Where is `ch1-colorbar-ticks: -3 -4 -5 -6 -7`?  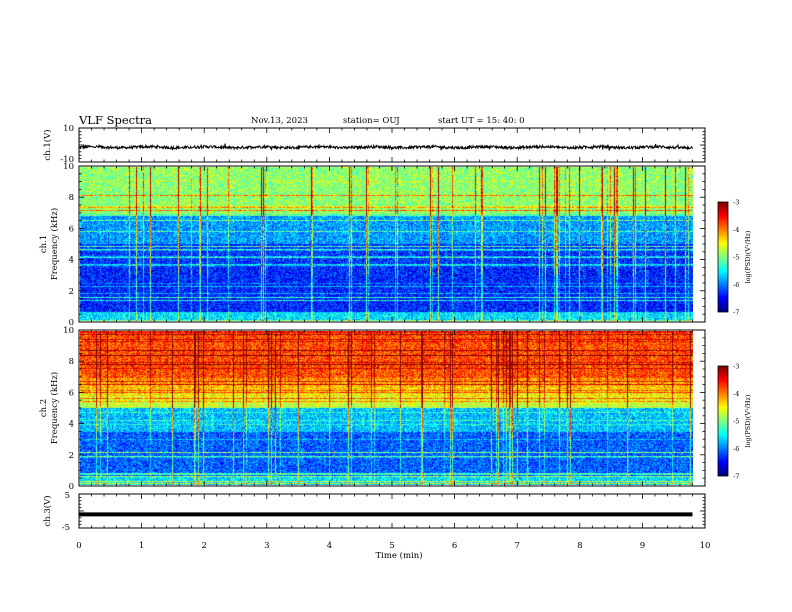 ch1-colorbar-ticks: -3 -4 -5 -6 -7 is located at coordinates (736, 258).